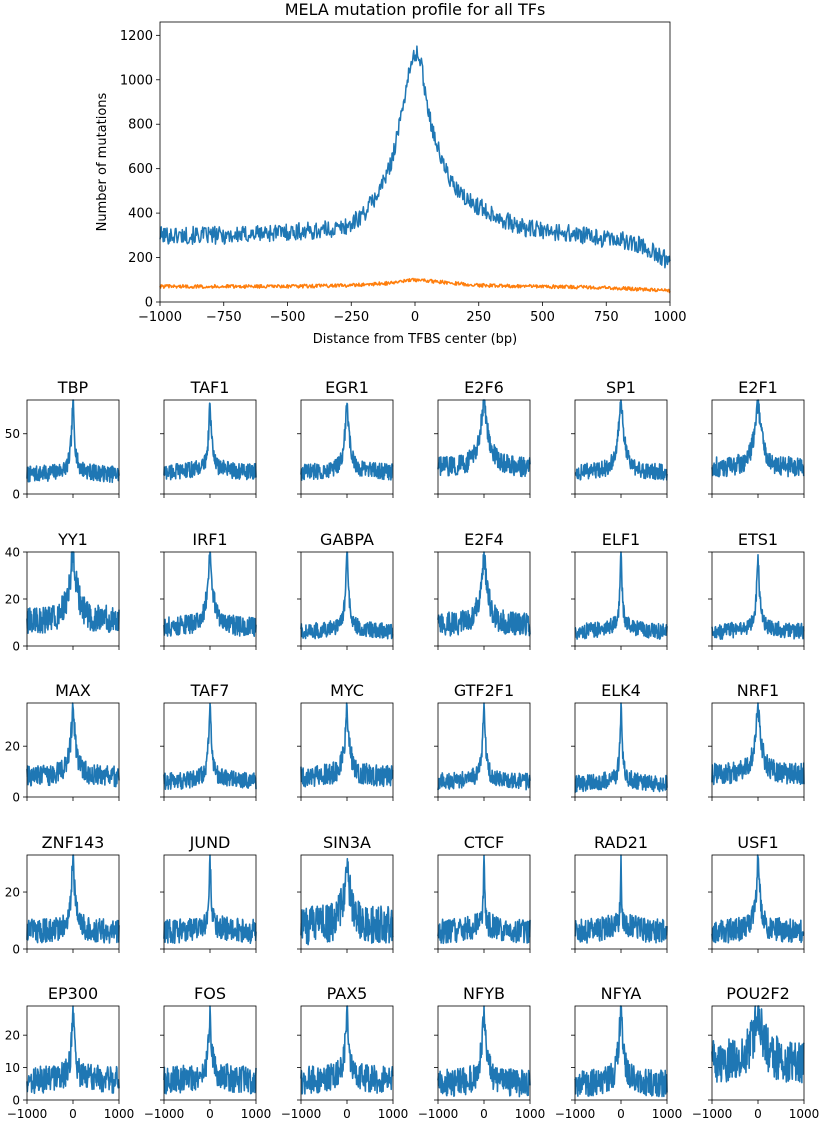 The image size is (820, 1124). What do you see at coordinates (756, 893) in the screenshot?
I see `small-chart-usf1: USF1` at bounding box center [756, 893].